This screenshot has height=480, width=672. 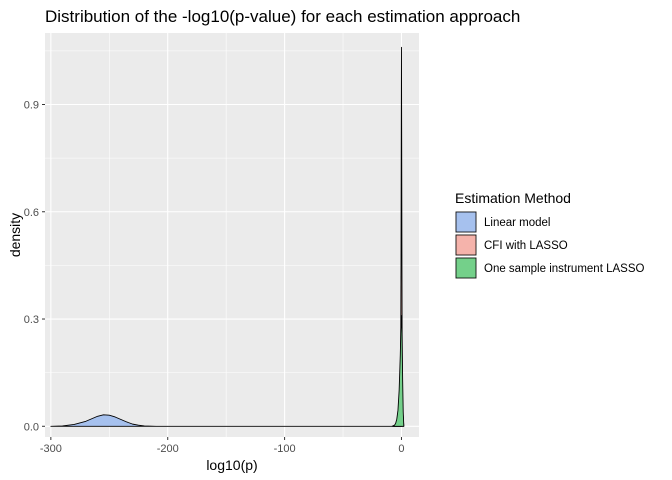 I want to click on x-tick-label: -200, so click(x=168, y=449).